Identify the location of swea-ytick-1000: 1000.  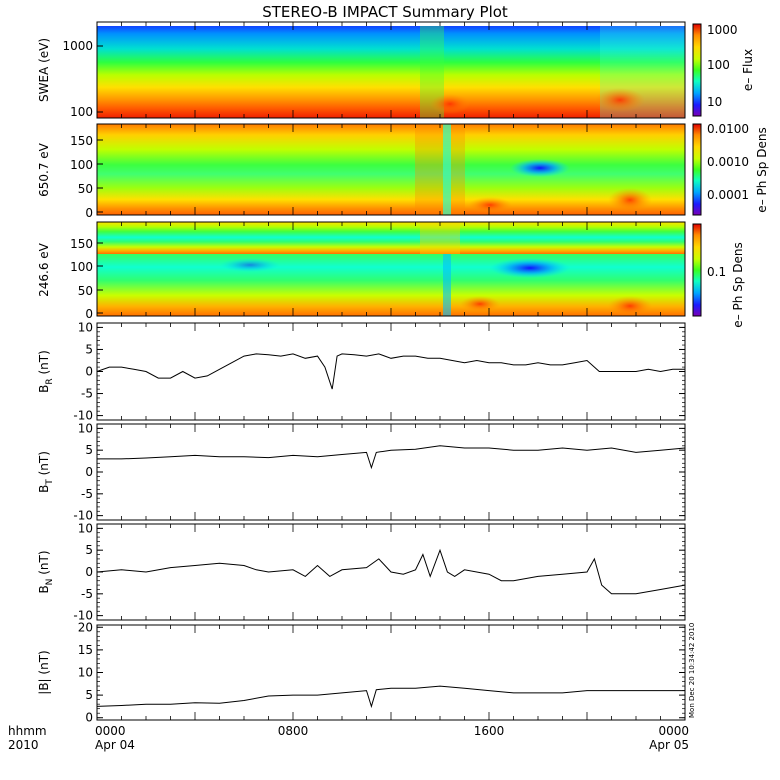
(77, 46).